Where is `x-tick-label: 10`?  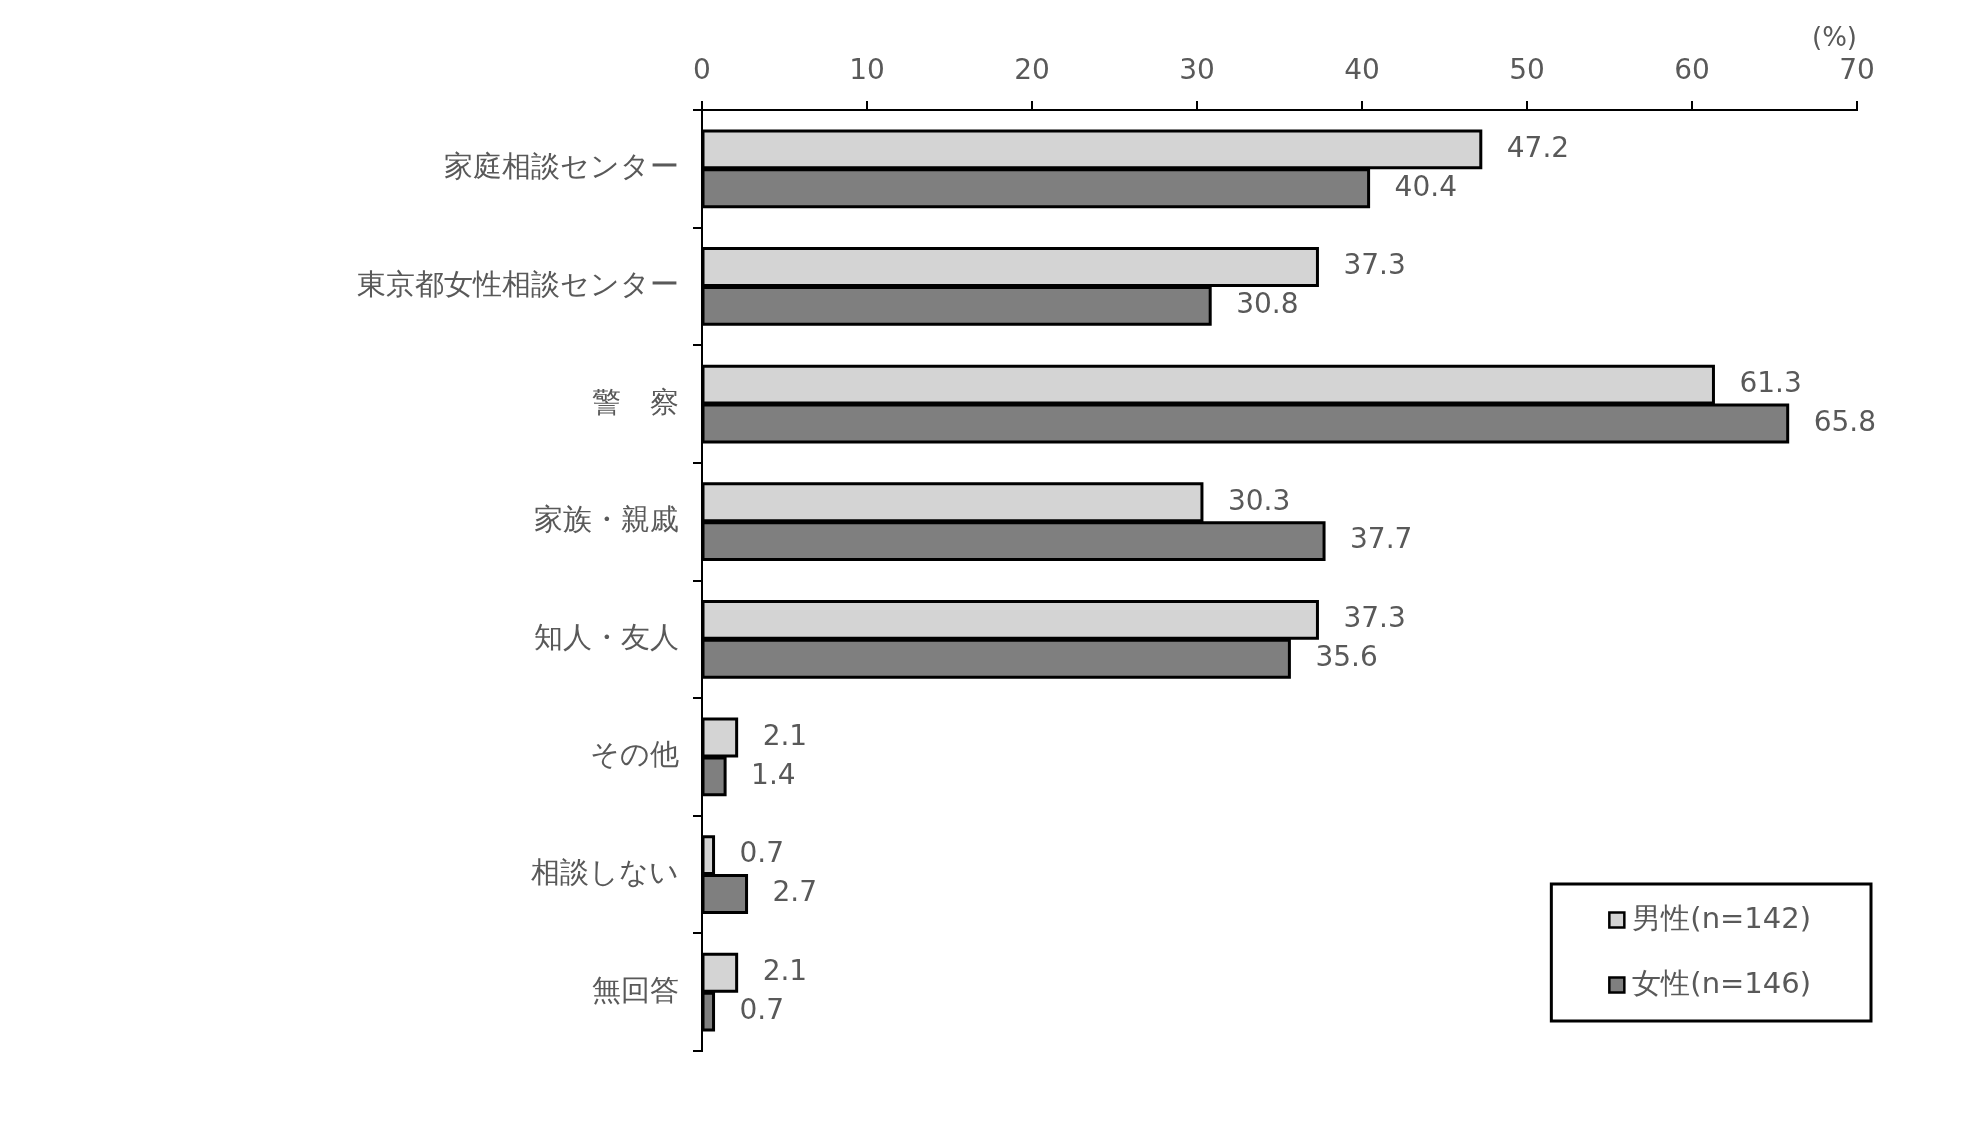
x-tick-label: 10 is located at coordinates (867, 70).